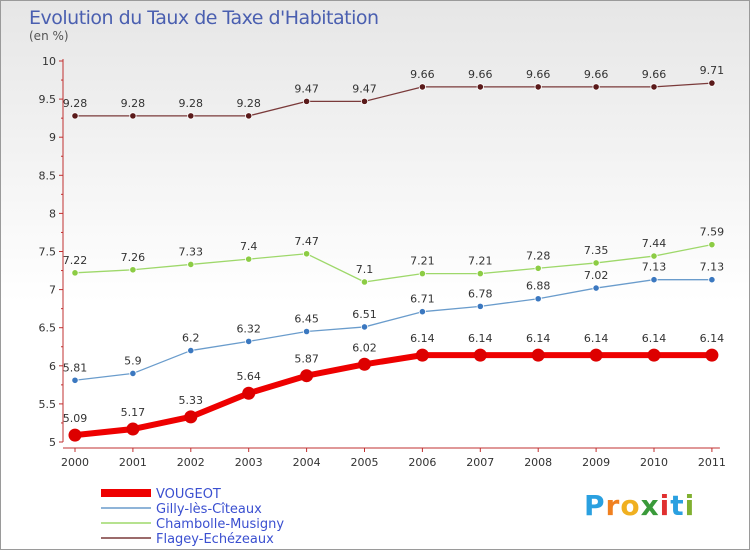 The height and width of the screenshot is (550, 750). Describe the element at coordinates (209, 509) in the screenshot. I see `legend-label: Gilly-lès-Cîteaux` at that location.